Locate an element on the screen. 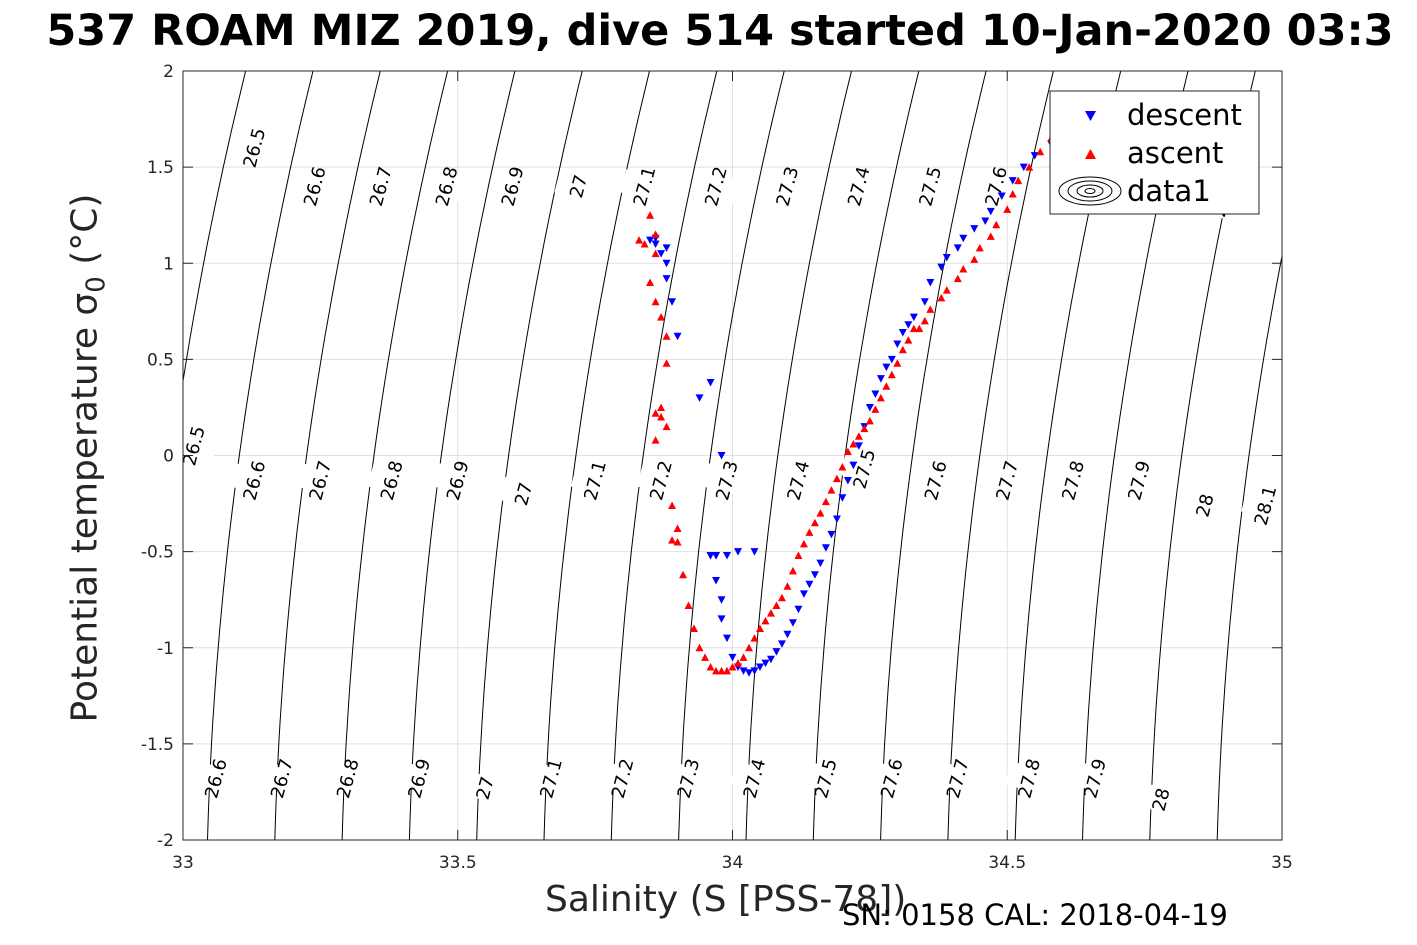 This screenshot has height=945, width=1417. y-tick-label: -2 is located at coordinates (165, 841).